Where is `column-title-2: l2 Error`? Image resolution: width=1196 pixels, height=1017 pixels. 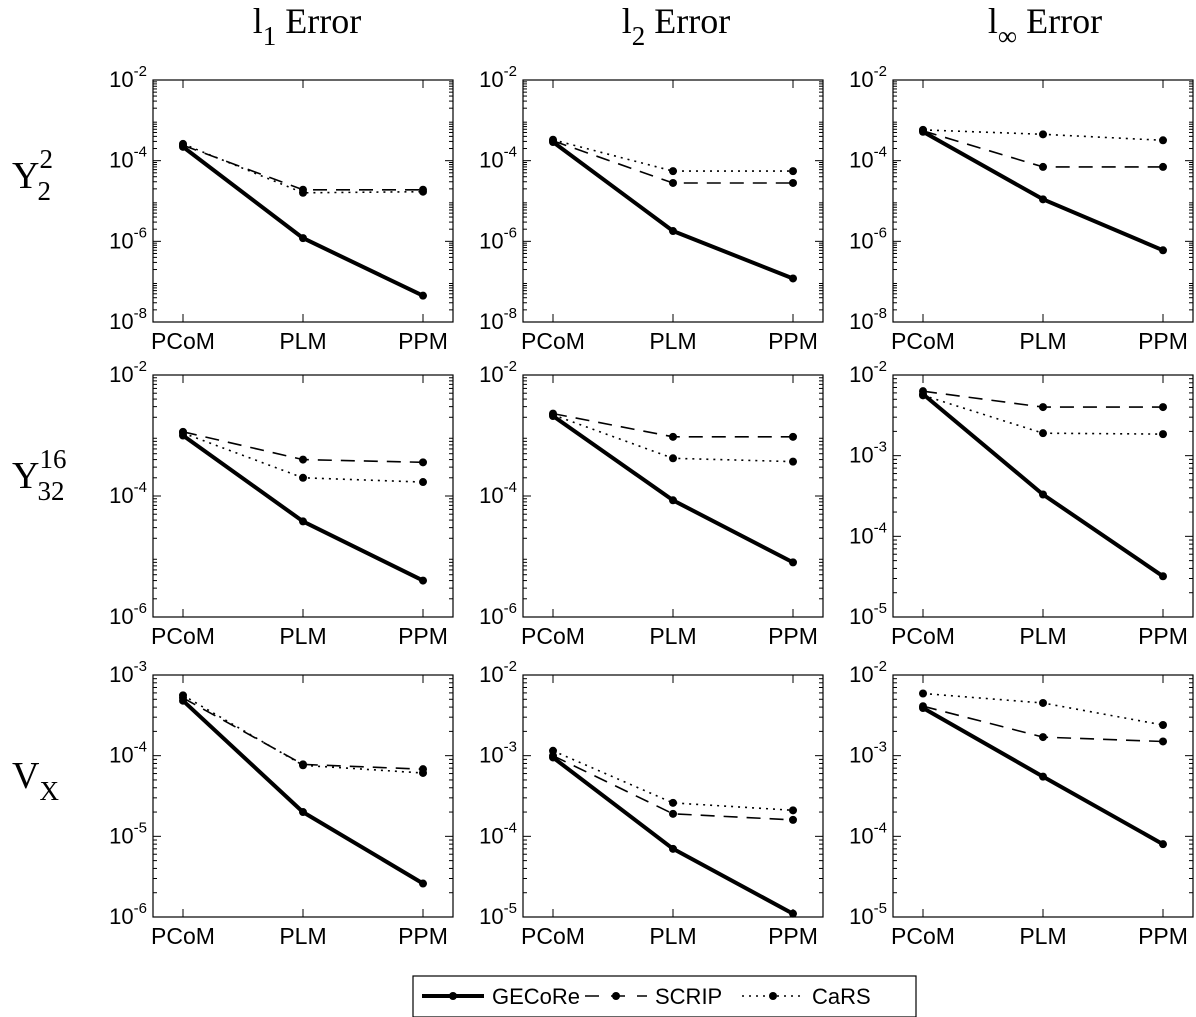
column-title-2: l2 Error is located at coordinates (676, 26).